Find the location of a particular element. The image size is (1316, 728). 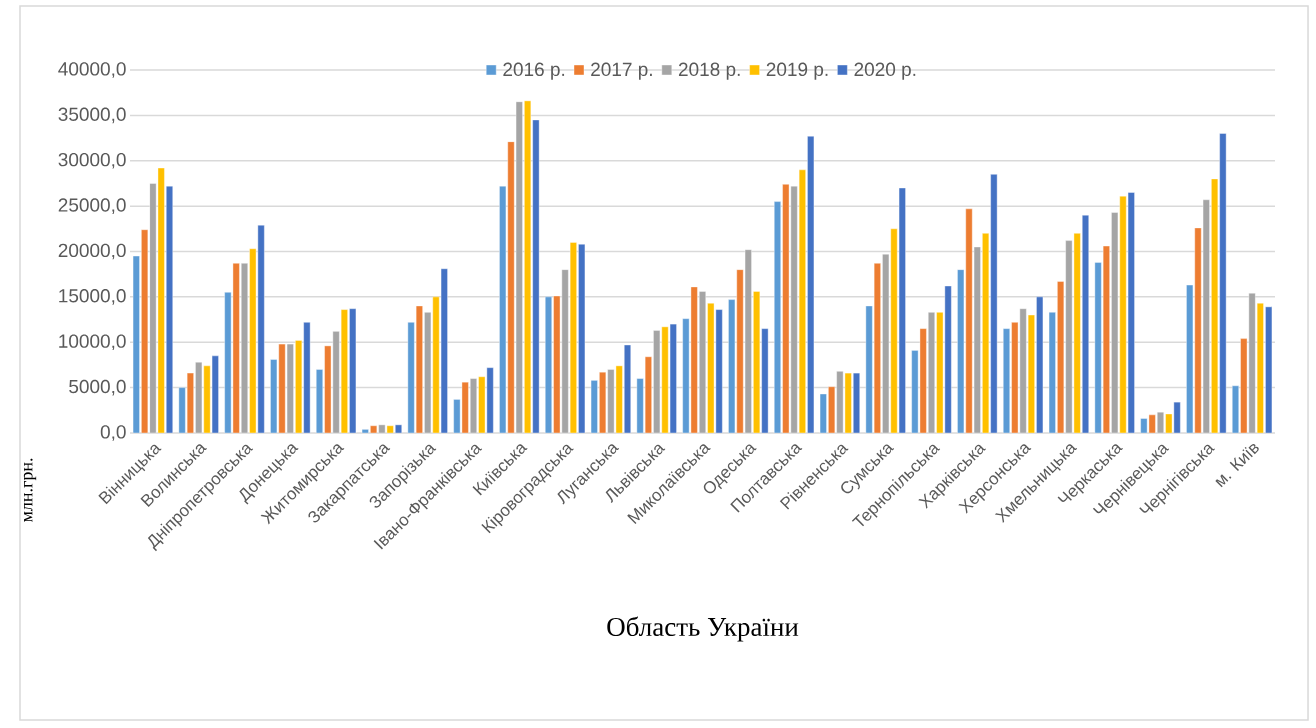

y-tick-label: 20000,0 is located at coordinates (92, 251).